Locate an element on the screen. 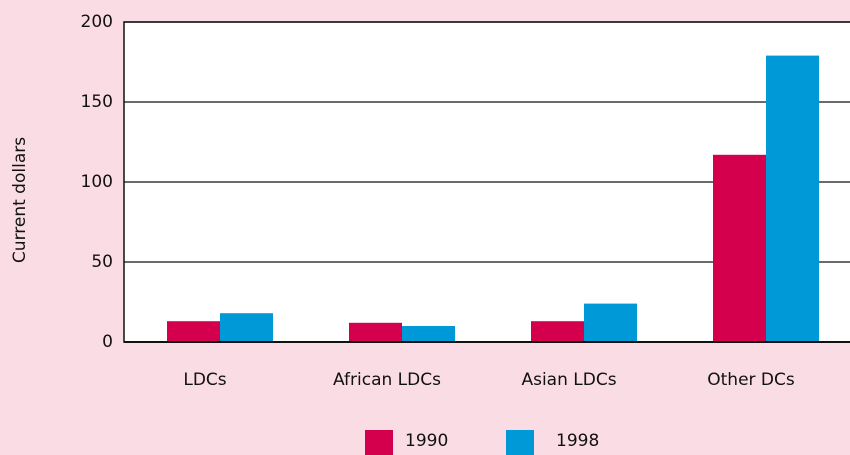 Image resolution: width=850 pixels, height=455 pixels. legend-label: 1998 is located at coordinates (577, 441).